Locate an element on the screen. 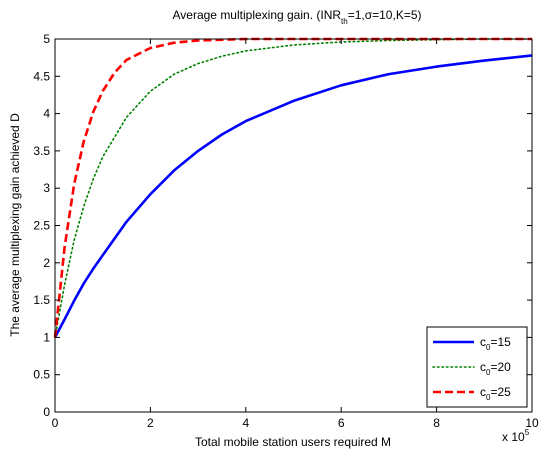 The width and height of the screenshot is (540, 458). x-tick-label: 8 is located at coordinates (436, 423).